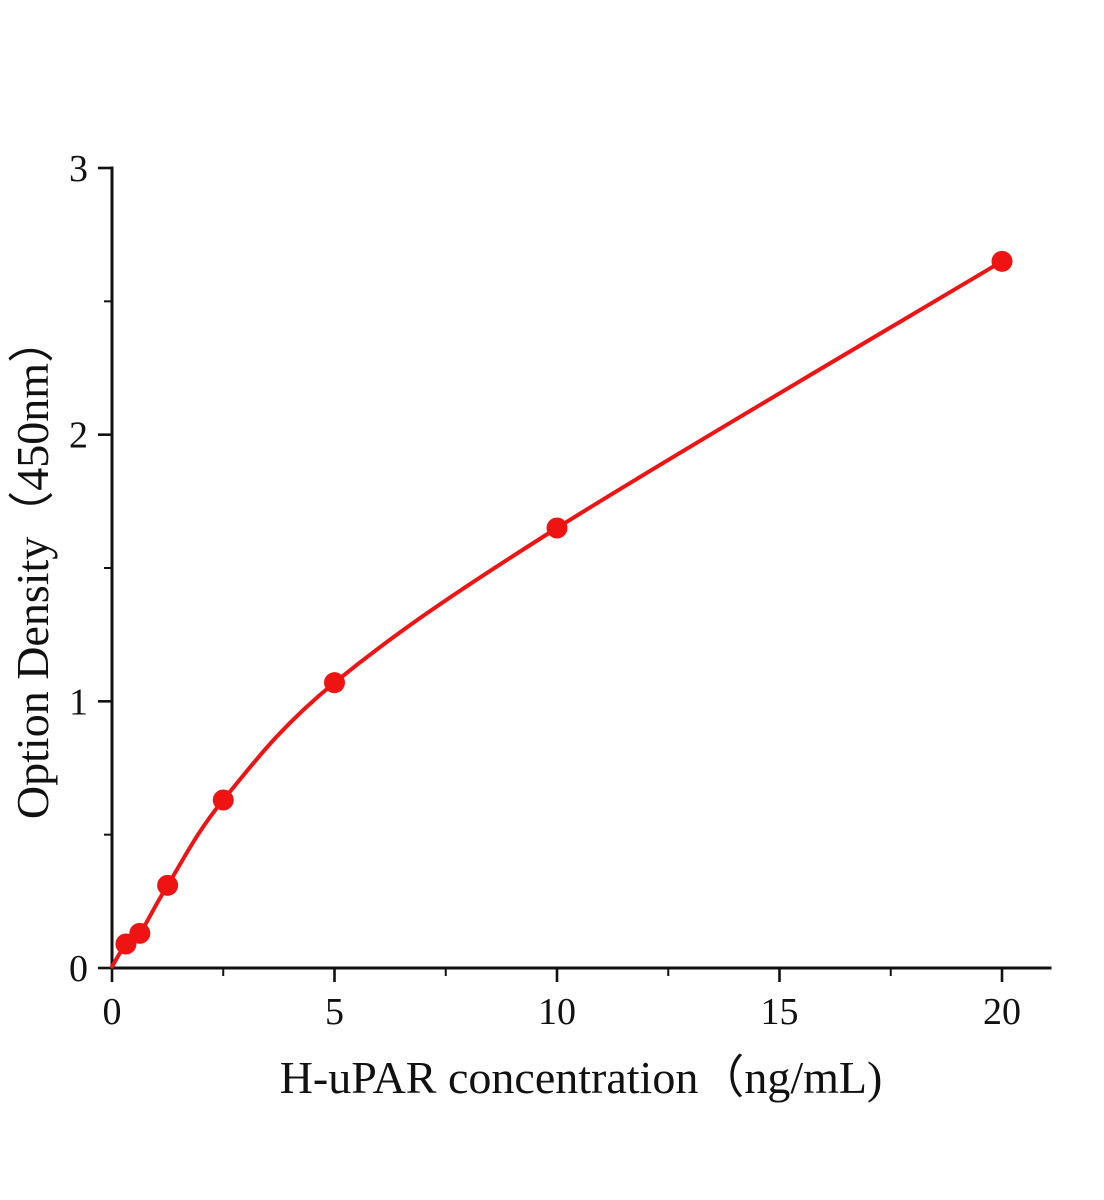  Describe the element at coordinates (78, 969) in the screenshot. I see `y-tick-label: 0` at that location.